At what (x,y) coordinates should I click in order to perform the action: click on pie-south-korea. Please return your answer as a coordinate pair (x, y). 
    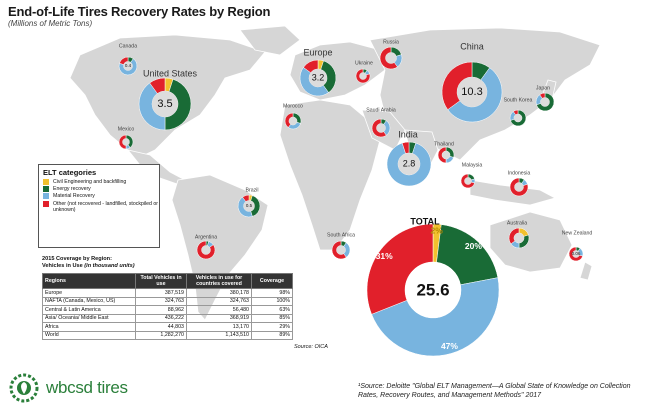
    Looking at the image, I should click on (518, 118).